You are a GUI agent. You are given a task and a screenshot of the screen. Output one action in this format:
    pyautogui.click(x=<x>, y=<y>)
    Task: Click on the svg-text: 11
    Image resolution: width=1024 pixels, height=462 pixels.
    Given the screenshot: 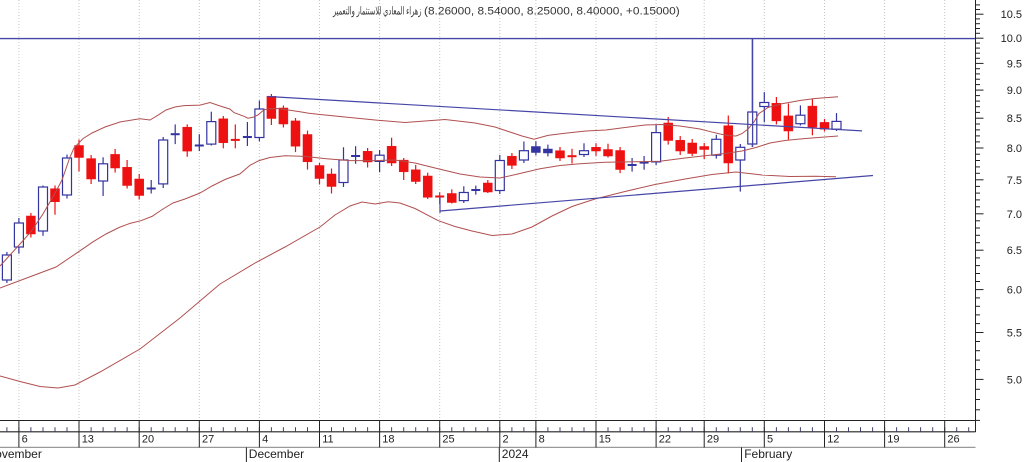 What is the action you would take?
    pyautogui.click(x=327, y=440)
    